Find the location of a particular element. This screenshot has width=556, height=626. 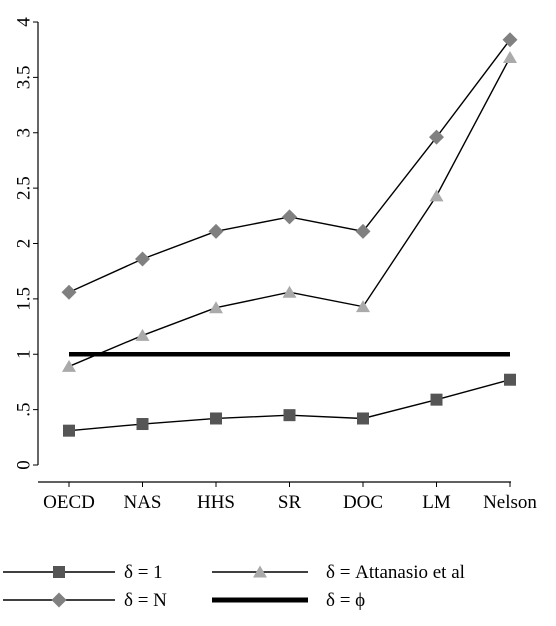

y-tick-label: 2.5 is located at coordinates (24, 188).